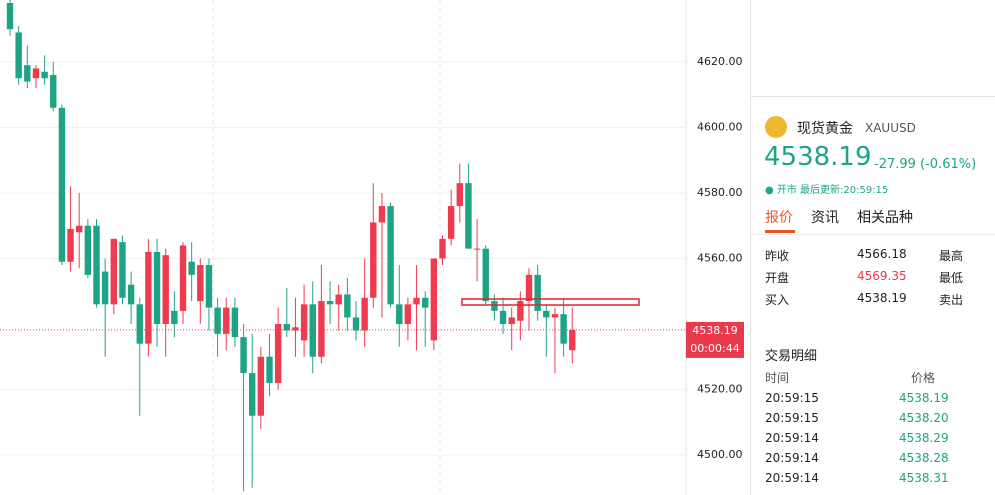  Describe the element at coordinates (951, 278) in the screenshot. I see `stat-label: 最低` at that location.